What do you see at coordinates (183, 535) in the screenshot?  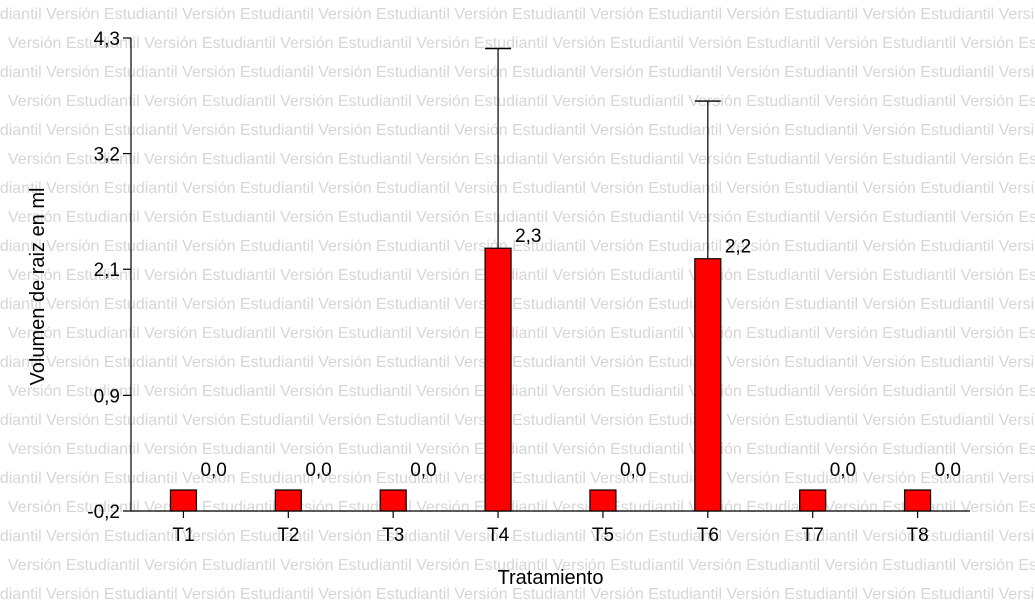 I see `x-tick-label: T1` at bounding box center [183, 535].